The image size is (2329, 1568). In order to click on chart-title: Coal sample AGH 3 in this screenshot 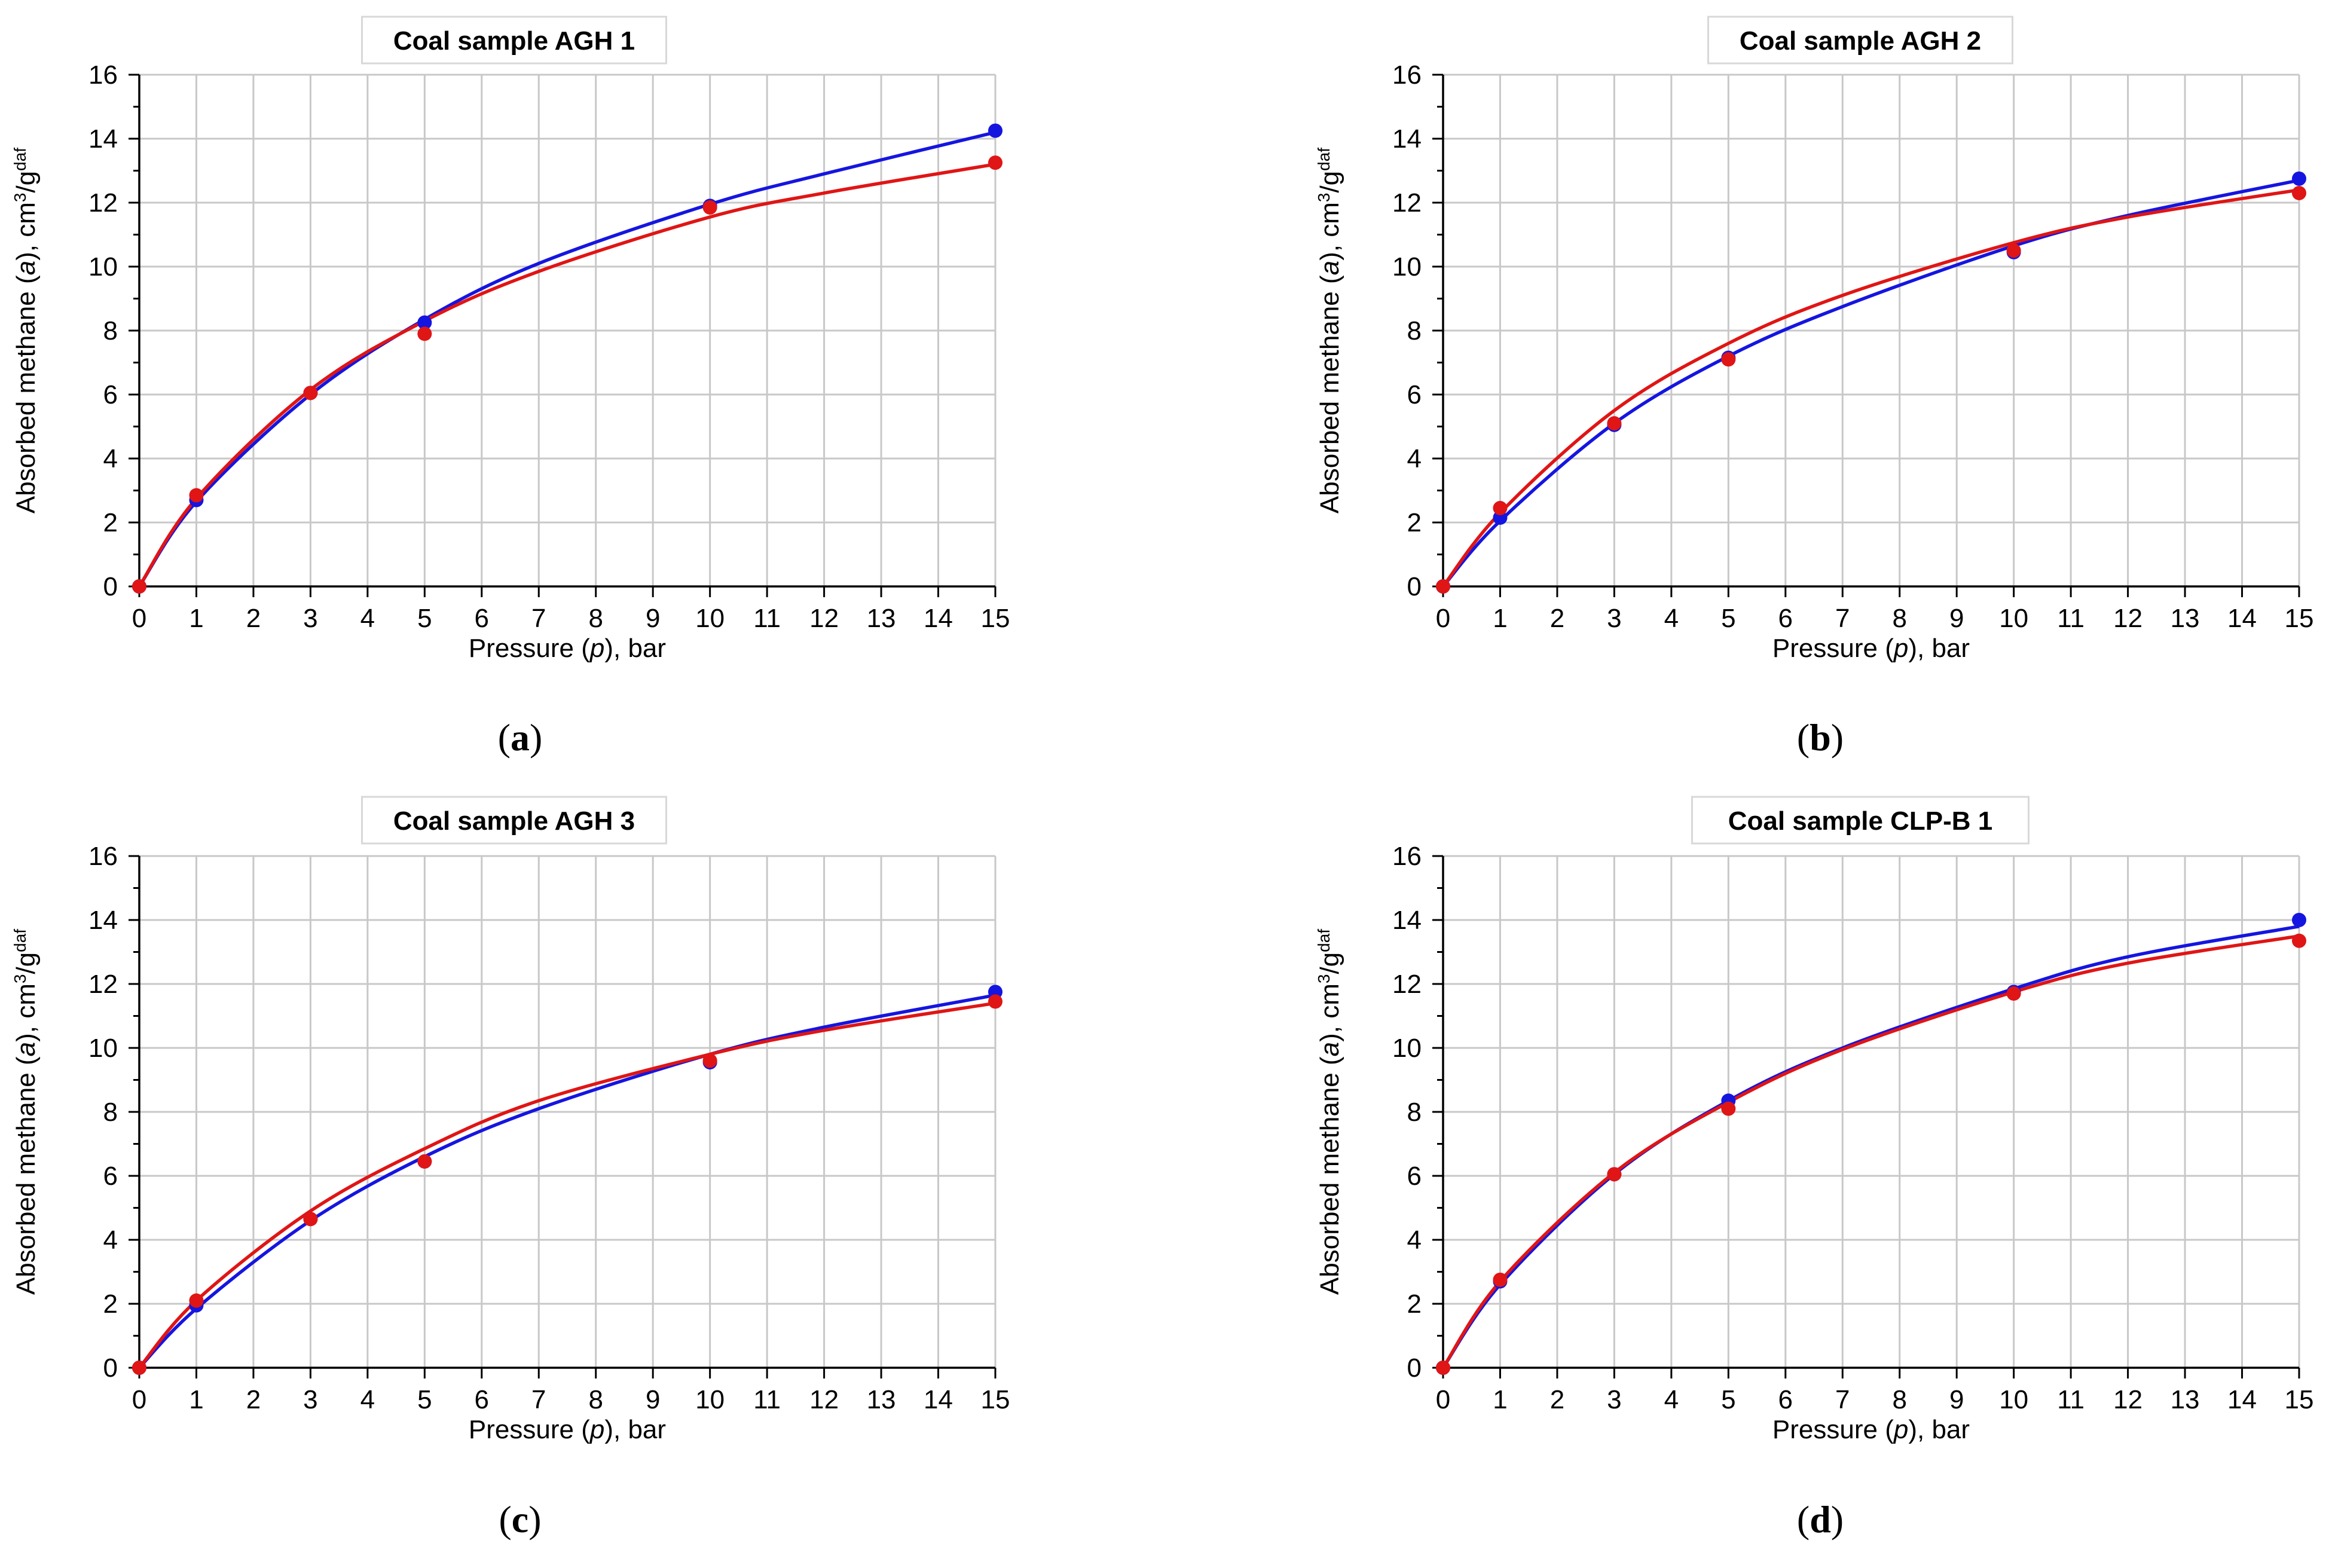, I will do `click(514, 821)`.